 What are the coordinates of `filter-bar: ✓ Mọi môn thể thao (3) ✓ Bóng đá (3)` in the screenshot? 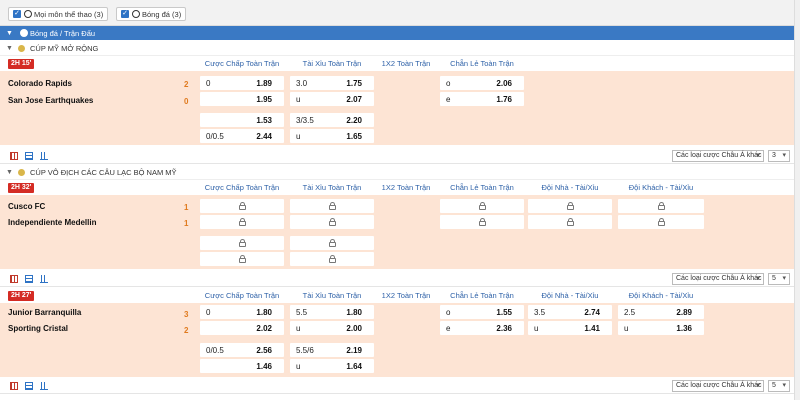 It's located at (400, 13).